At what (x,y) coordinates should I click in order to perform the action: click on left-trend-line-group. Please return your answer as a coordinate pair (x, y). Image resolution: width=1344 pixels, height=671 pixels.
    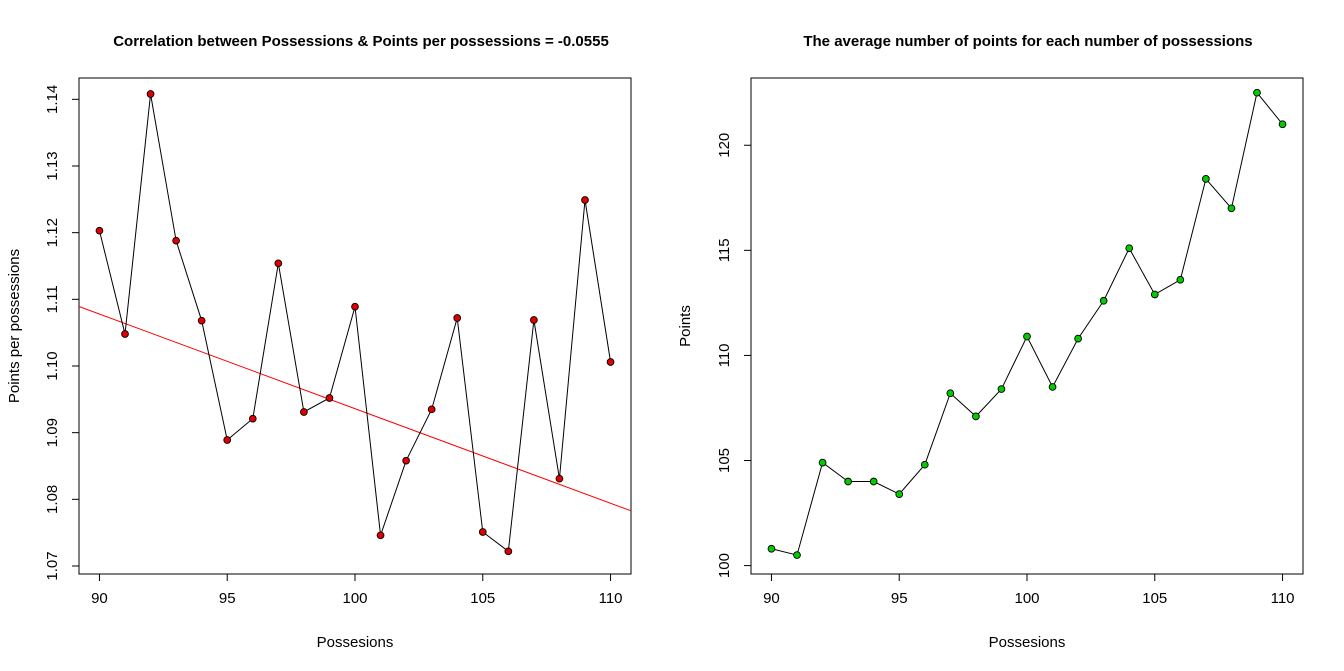
    Looking at the image, I should click on (355, 409).